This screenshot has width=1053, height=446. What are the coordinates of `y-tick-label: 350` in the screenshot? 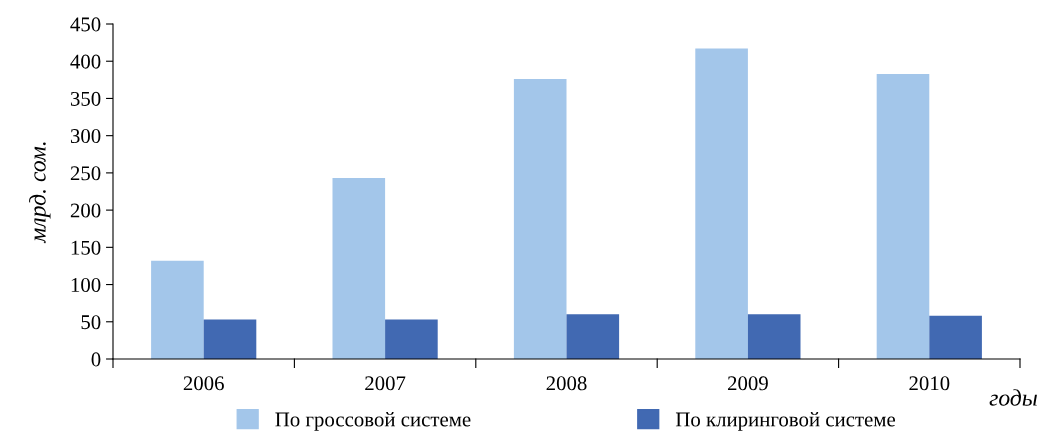 It's located at (85, 98).